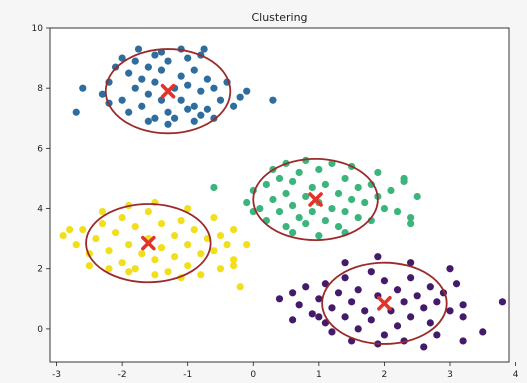  Describe the element at coordinates (40, 270) in the screenshot. I see `y-tick-label: 2` at that location.